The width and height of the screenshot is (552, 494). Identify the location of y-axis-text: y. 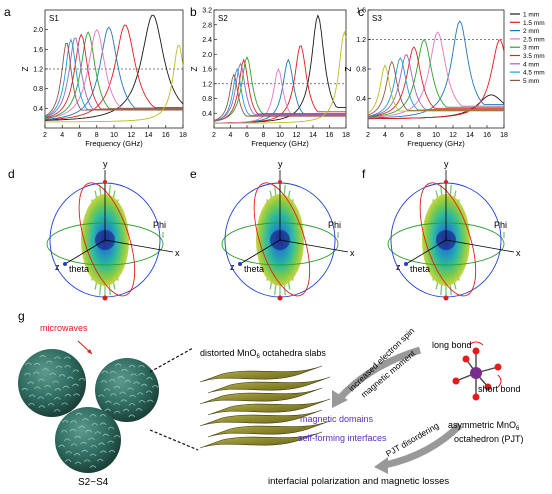
(105, 164).